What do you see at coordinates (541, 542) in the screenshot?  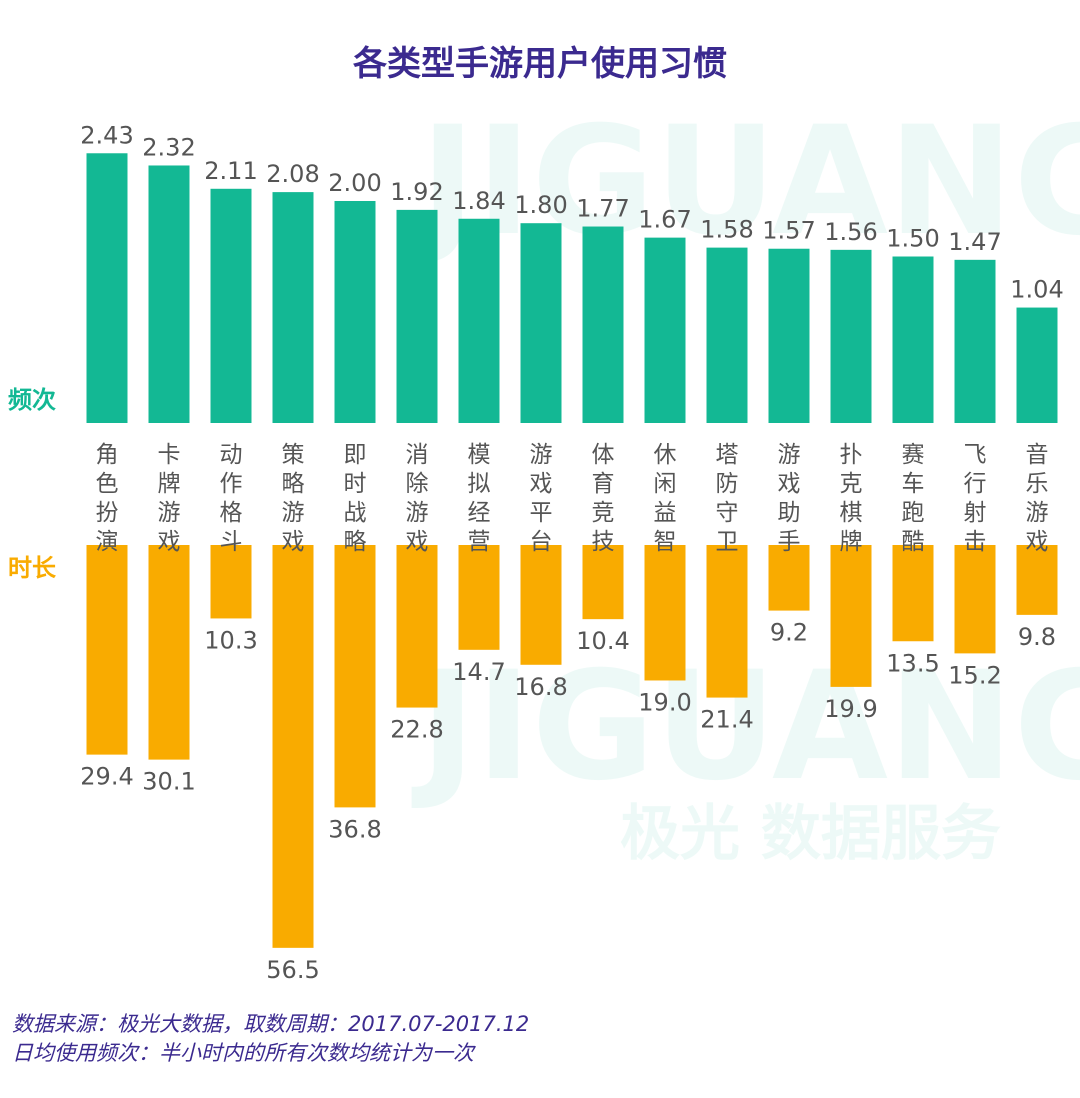 I see `category-label: 台` at bounding box center [541, 542].